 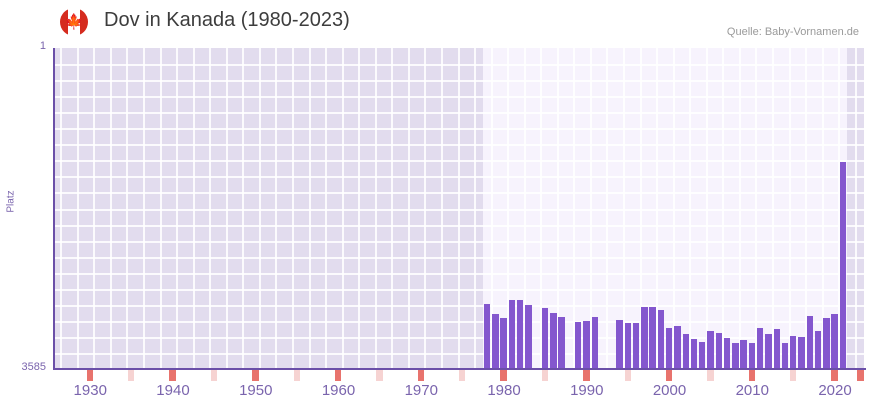 What do you see at coordinates (545, 338) in the screenshot?
I see `bar-1985` at bounding box center [545, 338].